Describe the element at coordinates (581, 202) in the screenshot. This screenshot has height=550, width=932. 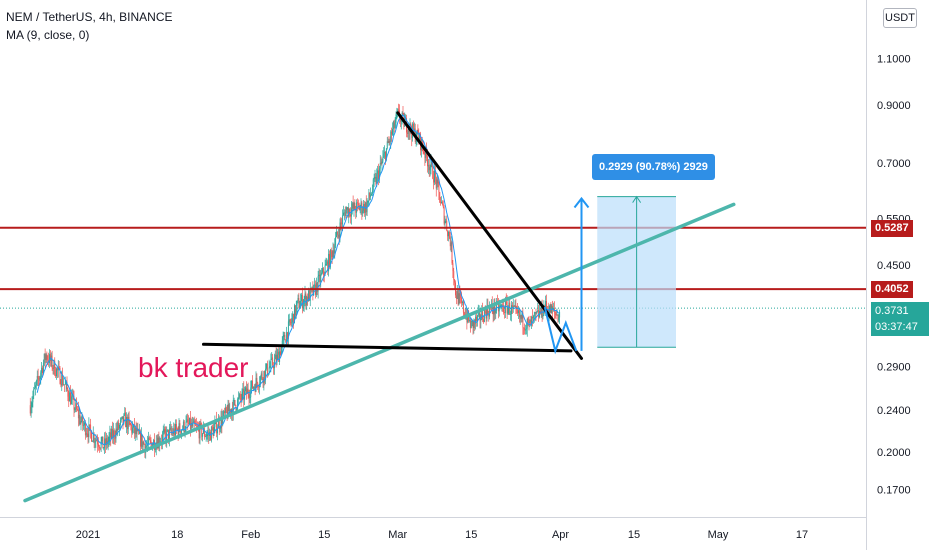
I see `projection-arrowhead` at that location.